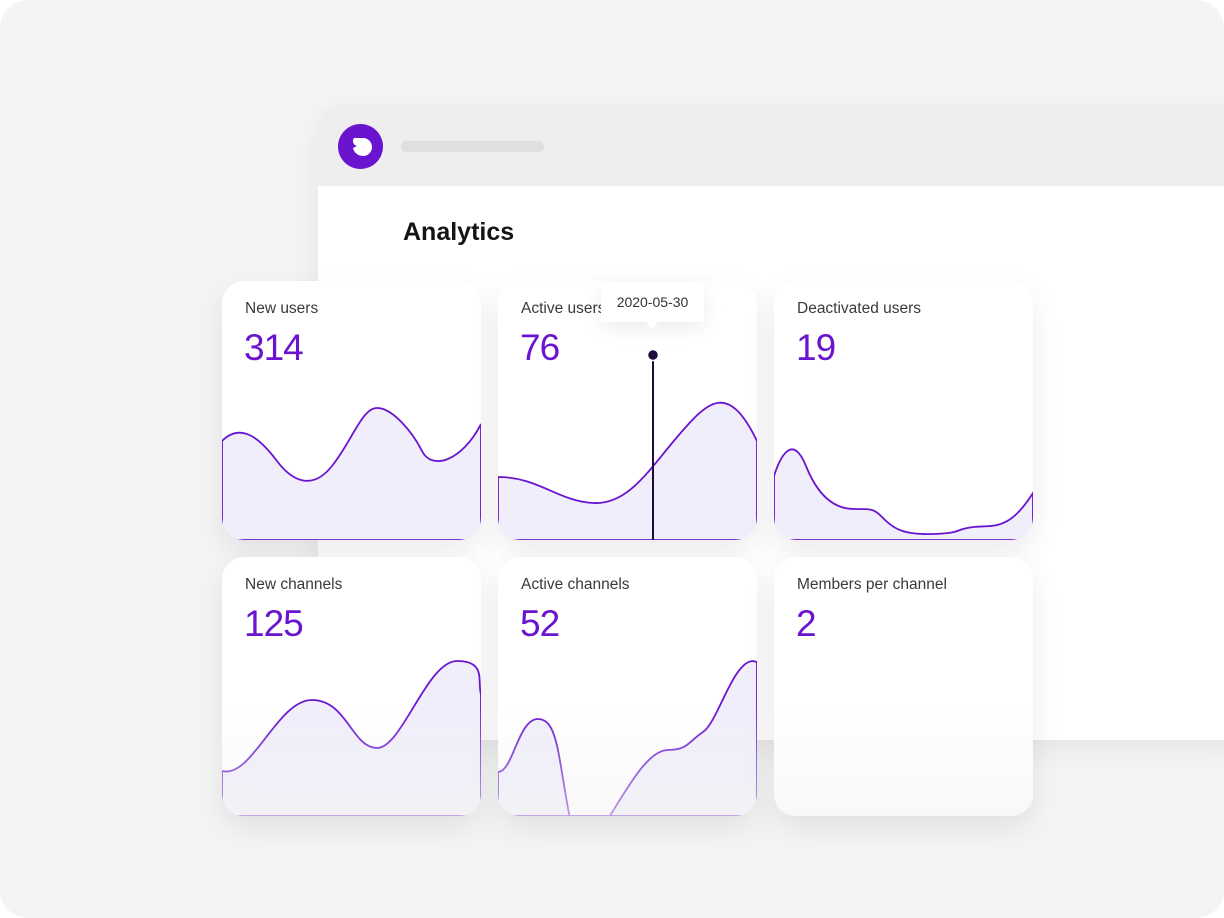 This screenshot has width=1224, height=918. What do you see at coordinates (806, 623) in the screenshot?
I see `metric-value: 2` at bounding box center [806, 623].